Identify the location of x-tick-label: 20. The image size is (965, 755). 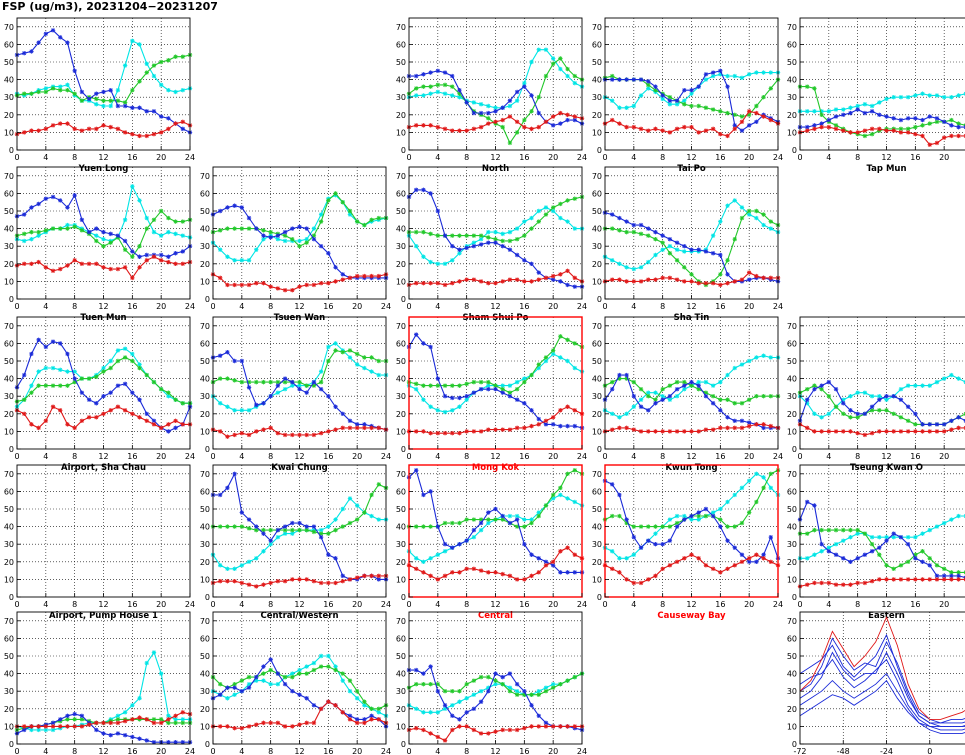
(944, 604).